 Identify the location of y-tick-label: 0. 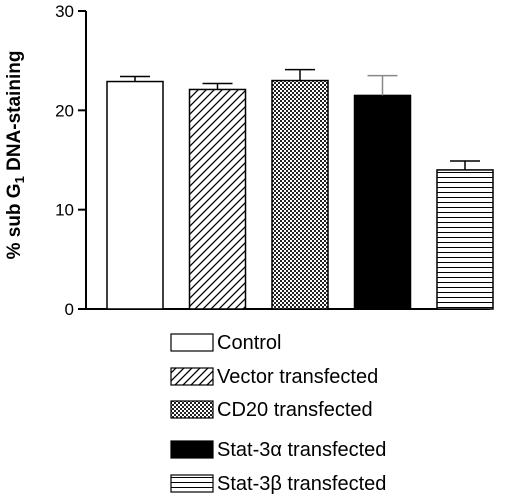
(69, 309).